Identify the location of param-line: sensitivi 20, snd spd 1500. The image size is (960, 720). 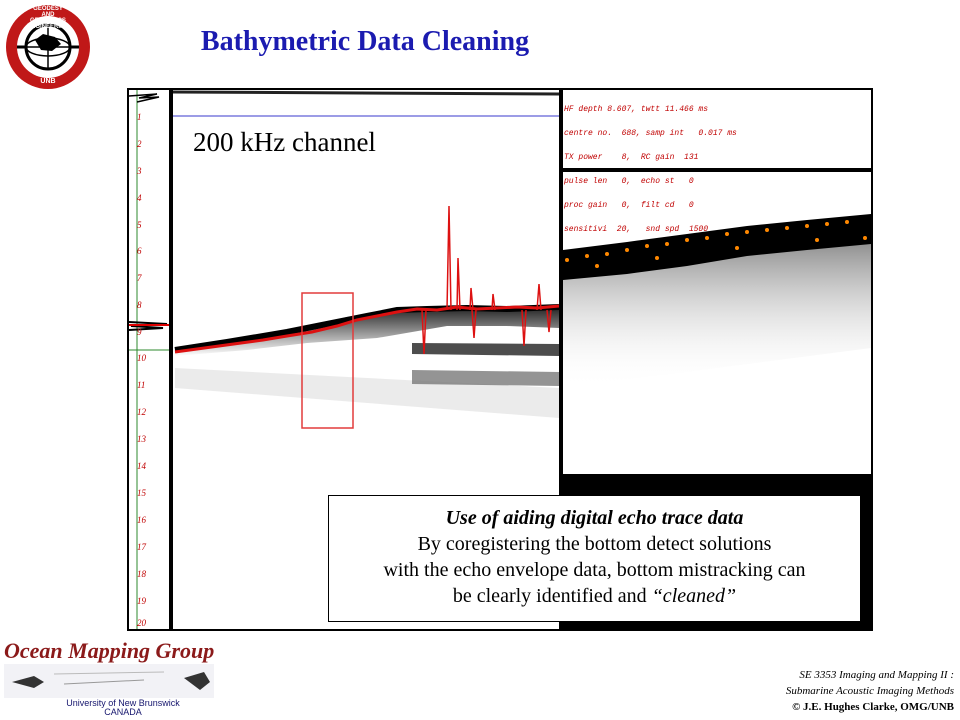
(636, 229).